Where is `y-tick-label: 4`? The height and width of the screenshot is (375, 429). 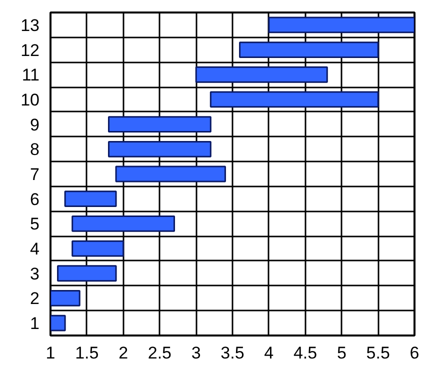
y-tick-label: 4 is located at coordinates (35, 249).